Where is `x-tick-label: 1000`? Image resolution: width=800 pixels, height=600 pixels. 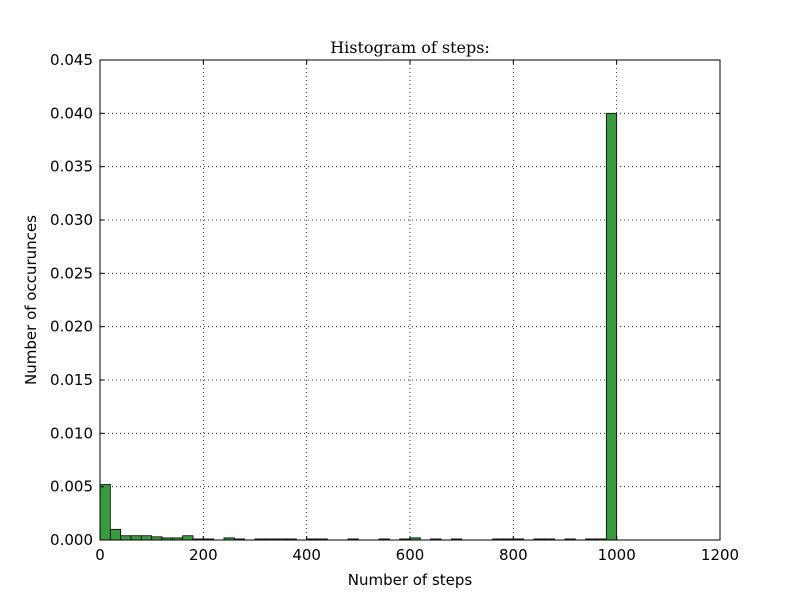
x-tick-label: 1000 is located at coordinates (617, 555).